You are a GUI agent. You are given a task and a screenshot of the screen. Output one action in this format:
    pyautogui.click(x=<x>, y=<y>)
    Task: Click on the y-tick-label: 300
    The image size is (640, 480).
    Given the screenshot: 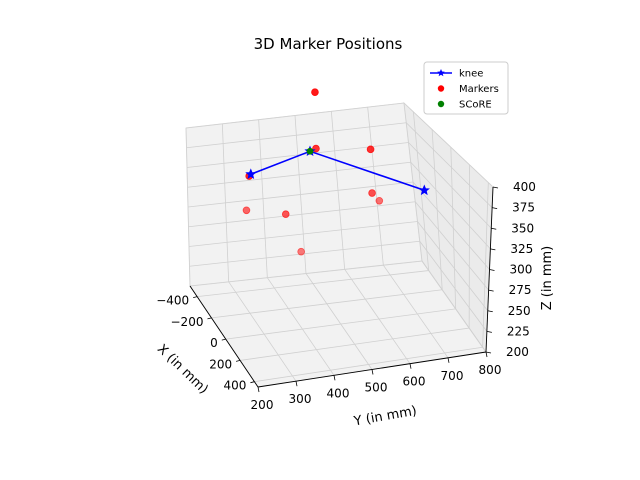 What is the action you would take?
    pyautogui.click(x=300, y=399)
    